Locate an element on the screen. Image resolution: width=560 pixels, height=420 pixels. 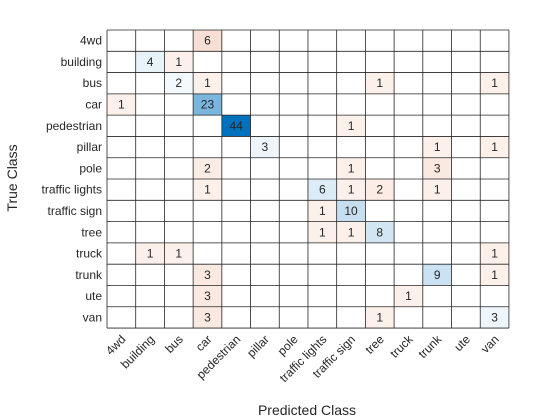
cell-car-van is located at coordinates (494, 104).